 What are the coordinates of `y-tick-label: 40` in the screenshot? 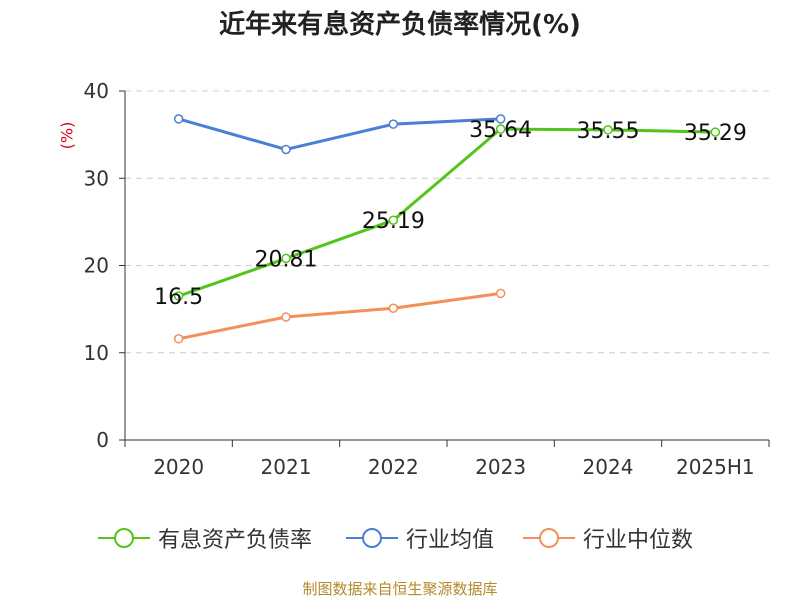 It's located at (96, 91).